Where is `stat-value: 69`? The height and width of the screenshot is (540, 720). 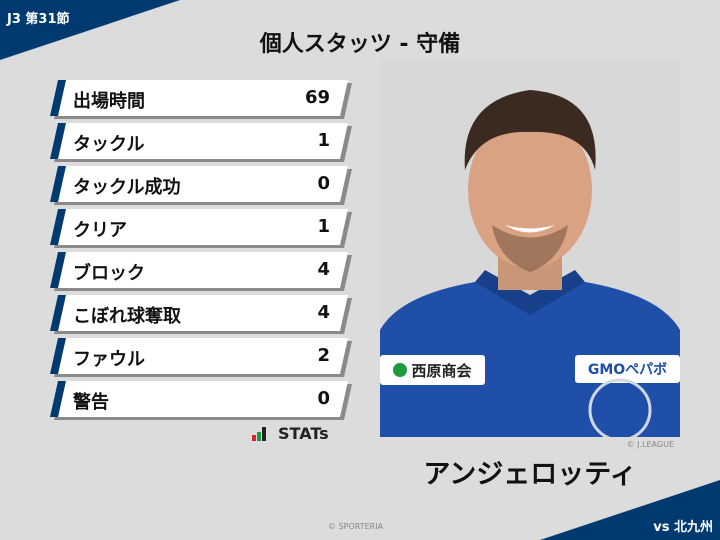 stat-value: 69 is located at coordinates (317, 97).